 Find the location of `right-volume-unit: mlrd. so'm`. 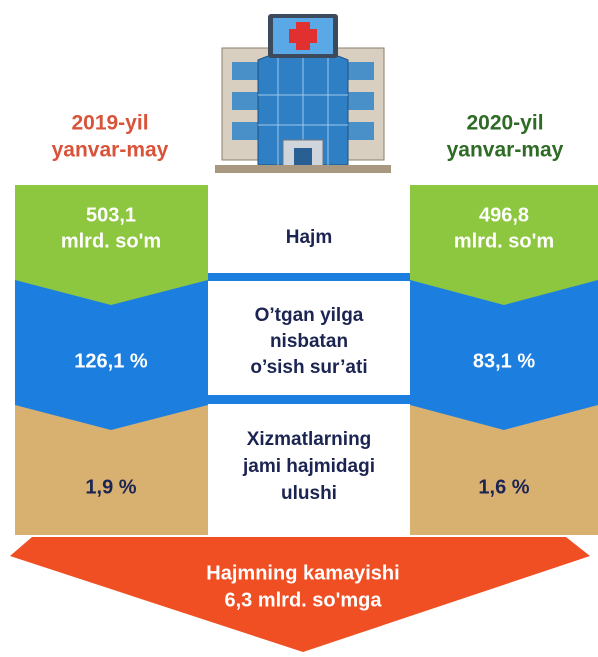

right-volume-unit: mlrd. so'm is located at coordinates (504, 241).